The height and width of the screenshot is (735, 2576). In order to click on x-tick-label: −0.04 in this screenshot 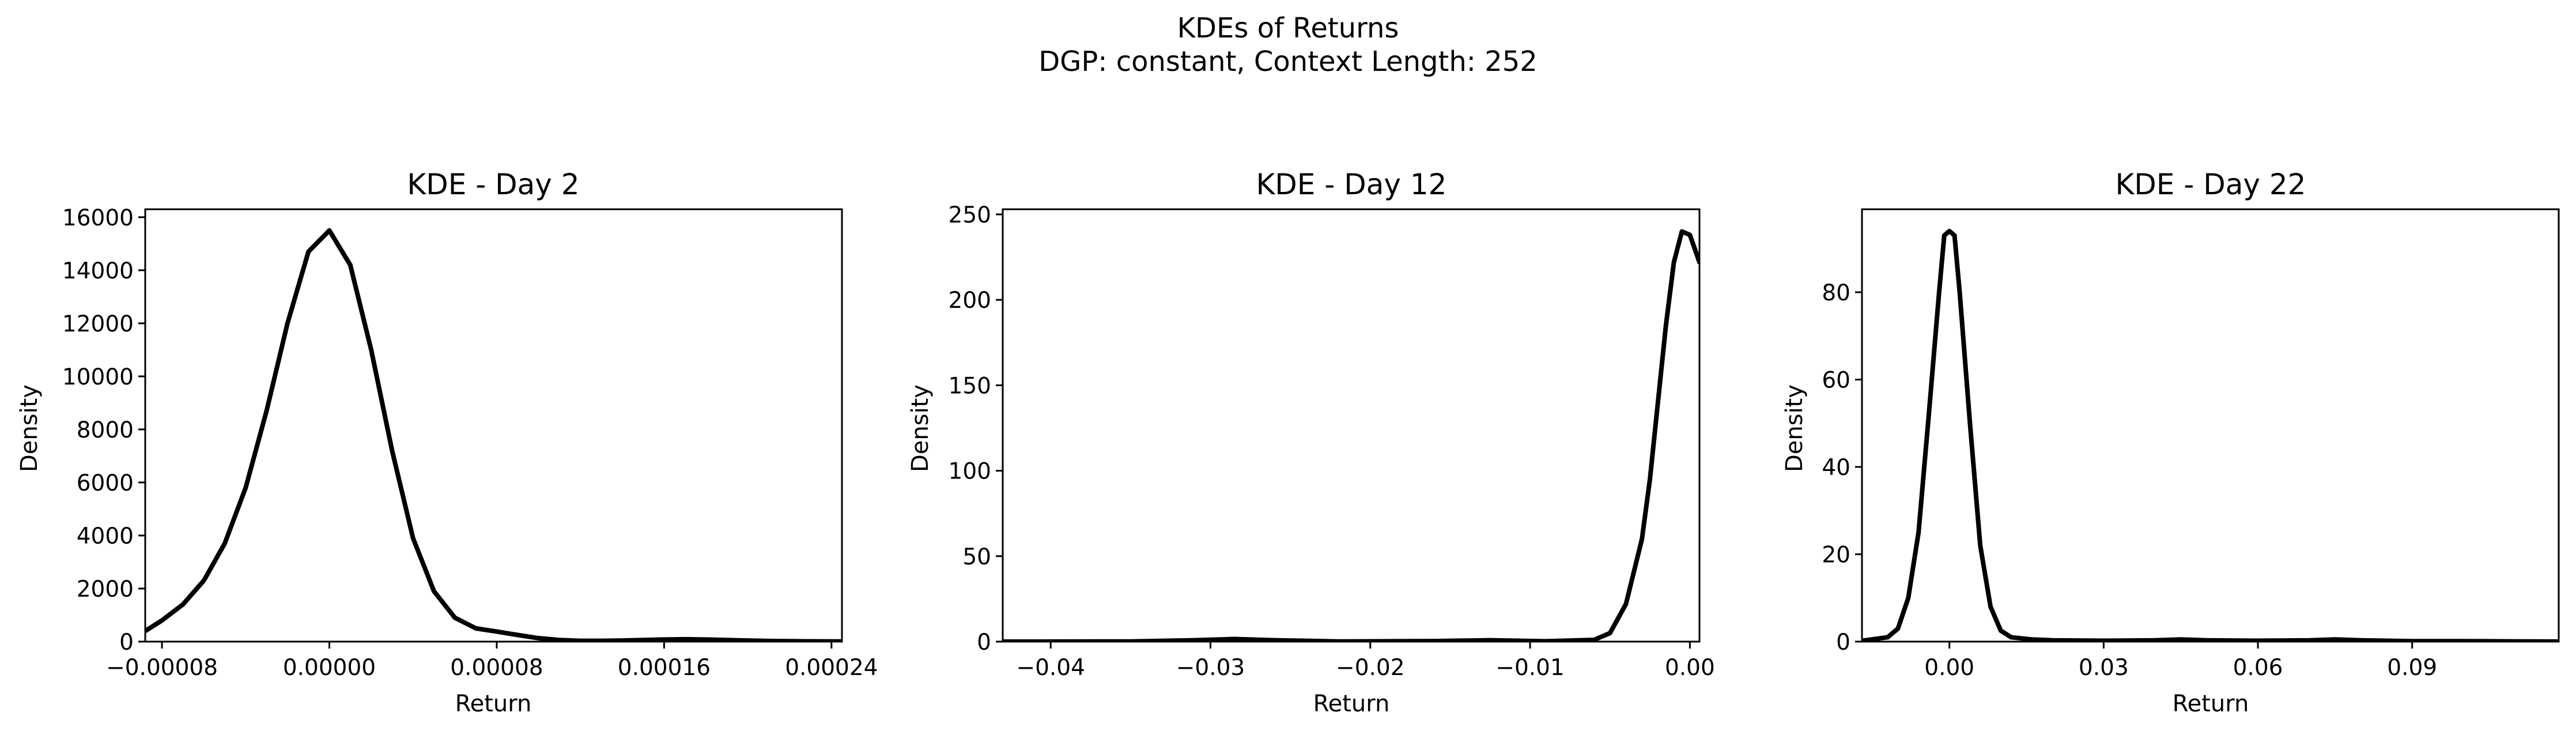, I will do `click(1050, 668)`.